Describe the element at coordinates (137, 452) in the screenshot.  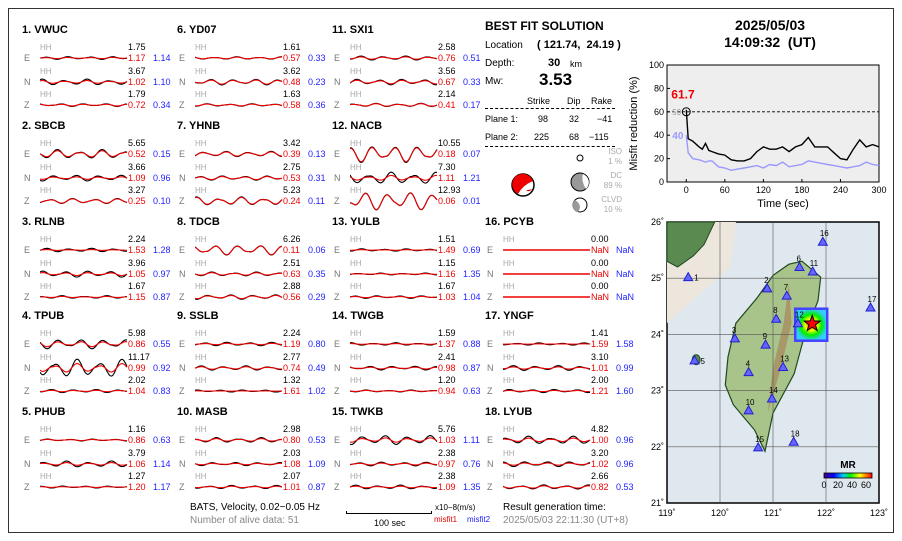
I see `peak-amplitude: 3.79` at that location.